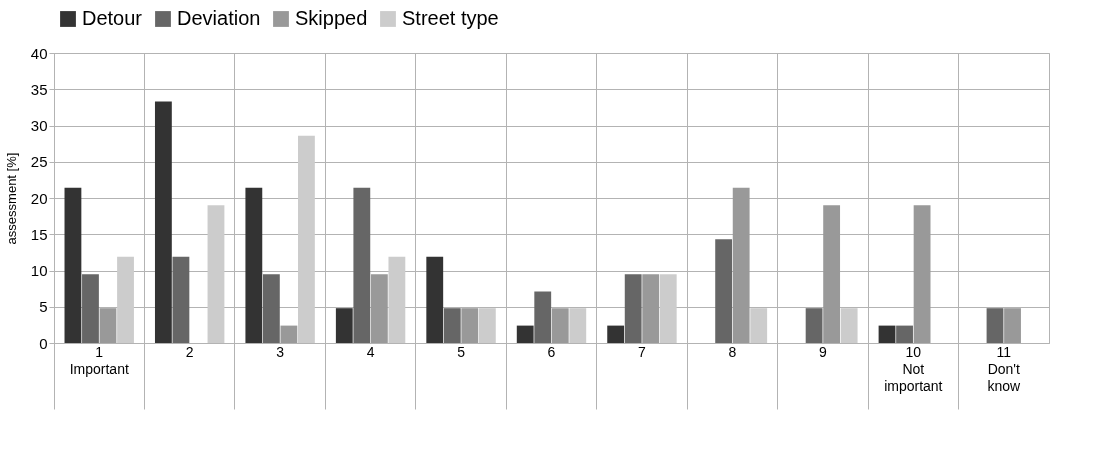  Describe the element at coordinates (189, 351) in the screenshot. I see `x-tick-label: 2` at that location.